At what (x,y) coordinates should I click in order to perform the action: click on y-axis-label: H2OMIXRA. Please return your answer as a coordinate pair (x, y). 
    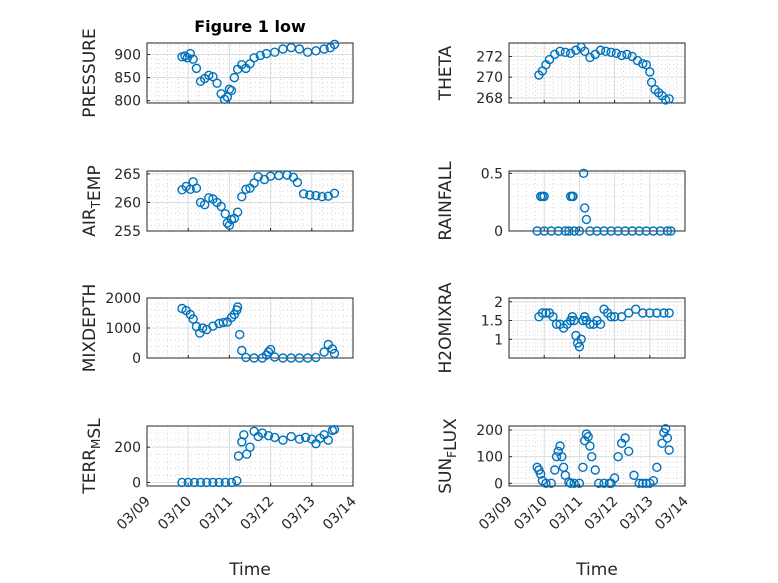
    Looking at the image, I should click on (446, 327).